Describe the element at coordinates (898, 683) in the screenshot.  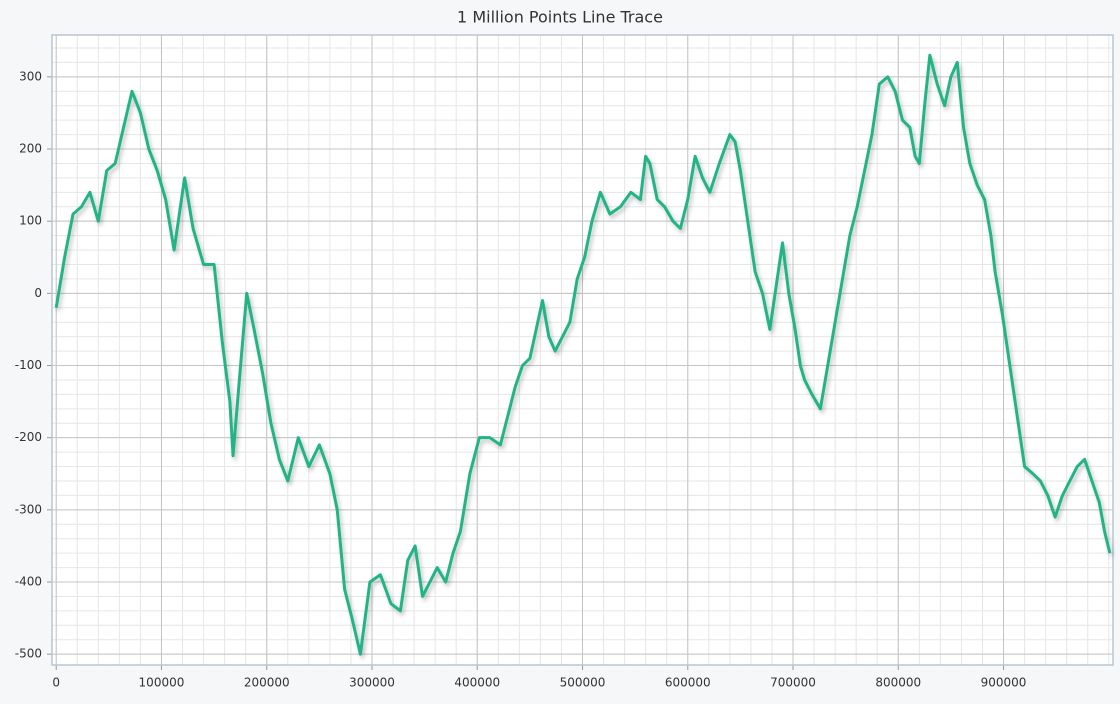
I see `x-tick-label: 800000` at that location.